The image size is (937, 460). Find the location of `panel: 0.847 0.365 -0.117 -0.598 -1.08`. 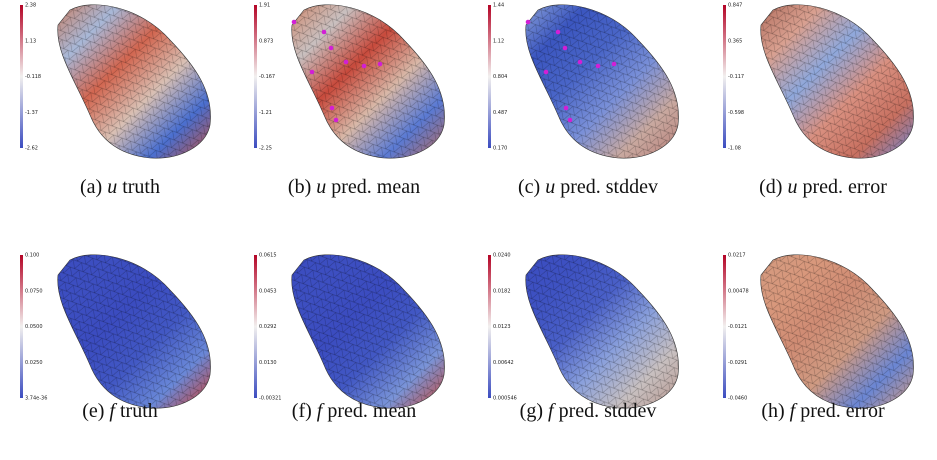

panel: 0.847 0.365 -0.117 -0.598 -1.08 is located at coordinates (818, 81).